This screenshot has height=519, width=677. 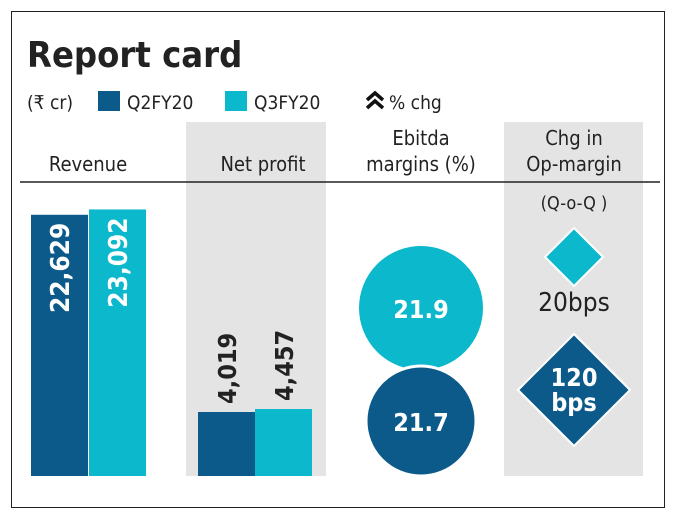 I want to click on ebitda-header-line1: Ebitda, so click(x=420, y=138).